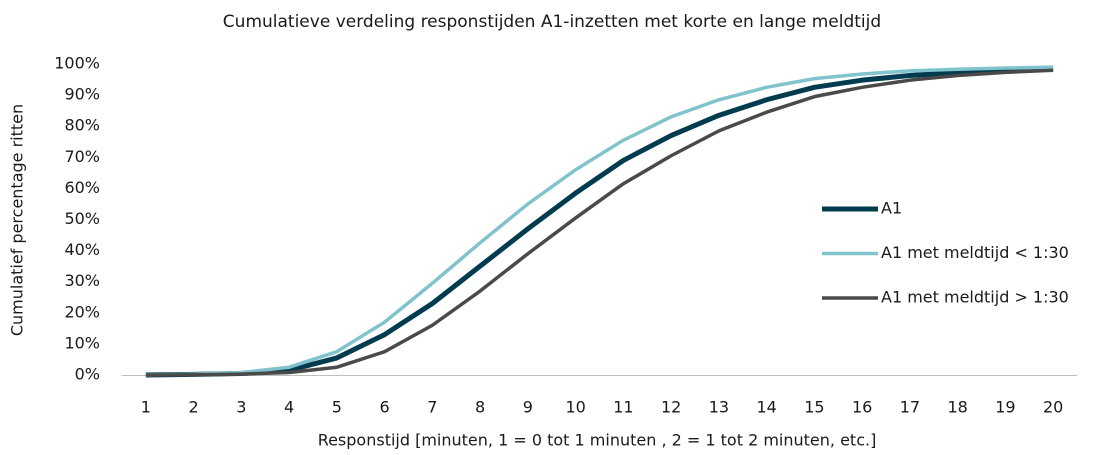  I want to click on y-tick-label: 70%, so click(82, 156).